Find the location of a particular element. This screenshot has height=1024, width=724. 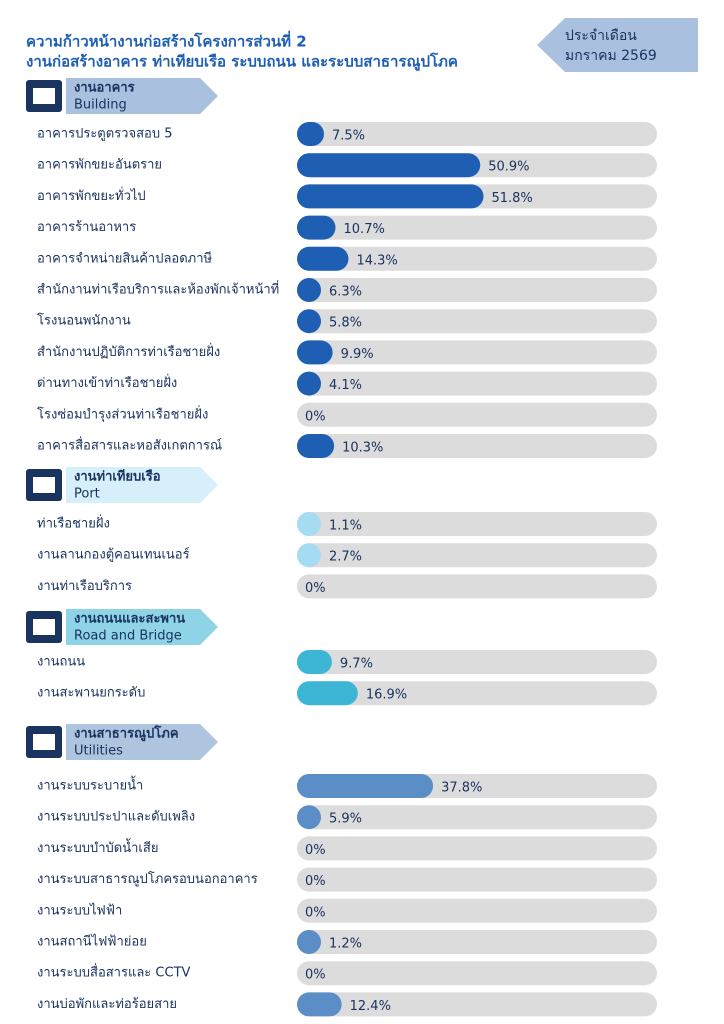

value-label: 7.5% is located at coordinates (348, 136).